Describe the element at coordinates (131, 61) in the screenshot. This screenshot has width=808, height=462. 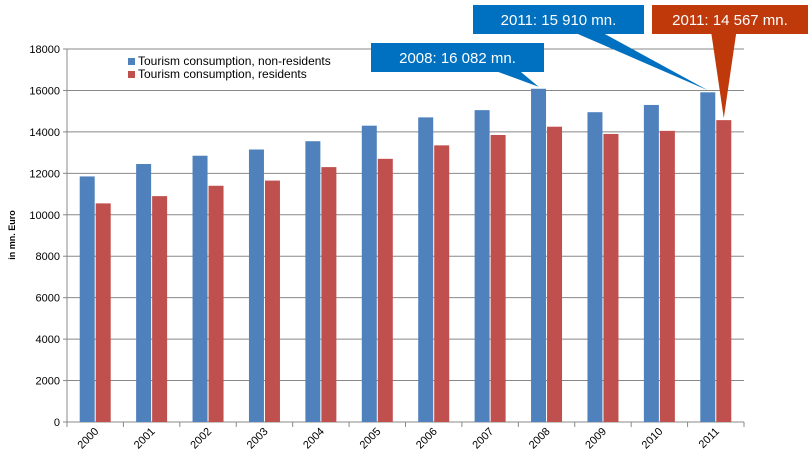
I see `legend-swatch-non-residents` at that location.